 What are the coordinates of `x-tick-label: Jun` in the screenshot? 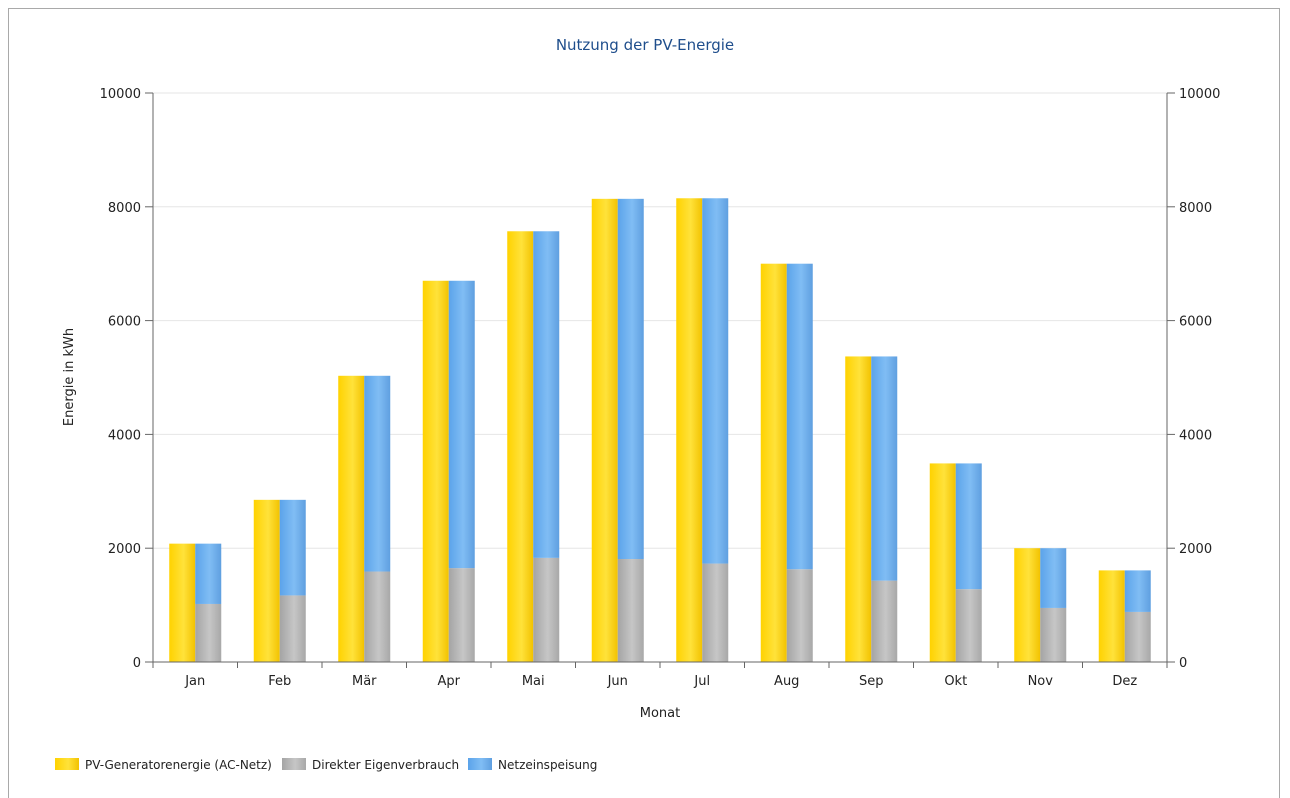 It's located at (617, 681).